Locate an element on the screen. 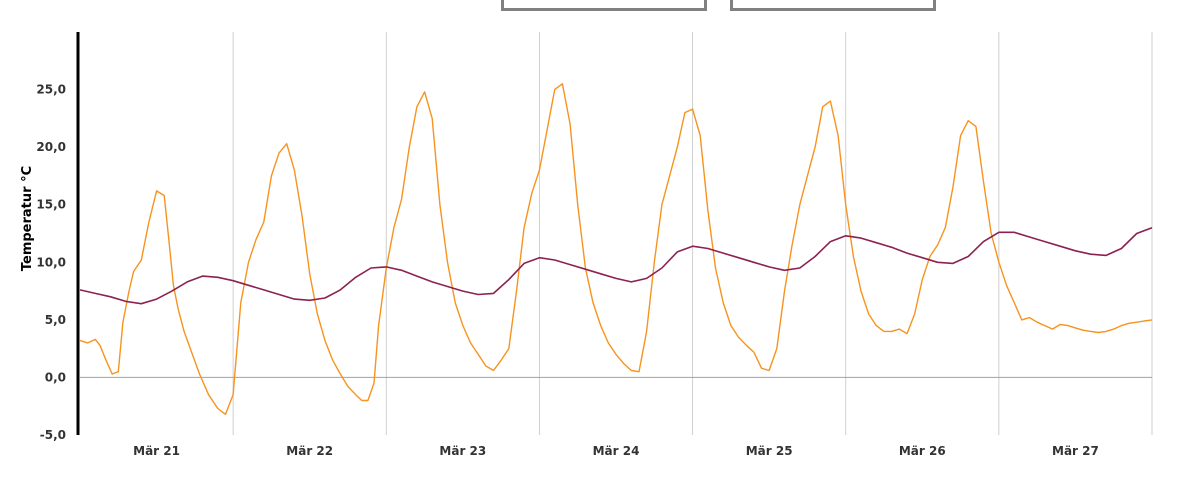 This screenshot has width=1201, height=503. y-axis-label: Temperatur °C is located at coordinates (27, 218).